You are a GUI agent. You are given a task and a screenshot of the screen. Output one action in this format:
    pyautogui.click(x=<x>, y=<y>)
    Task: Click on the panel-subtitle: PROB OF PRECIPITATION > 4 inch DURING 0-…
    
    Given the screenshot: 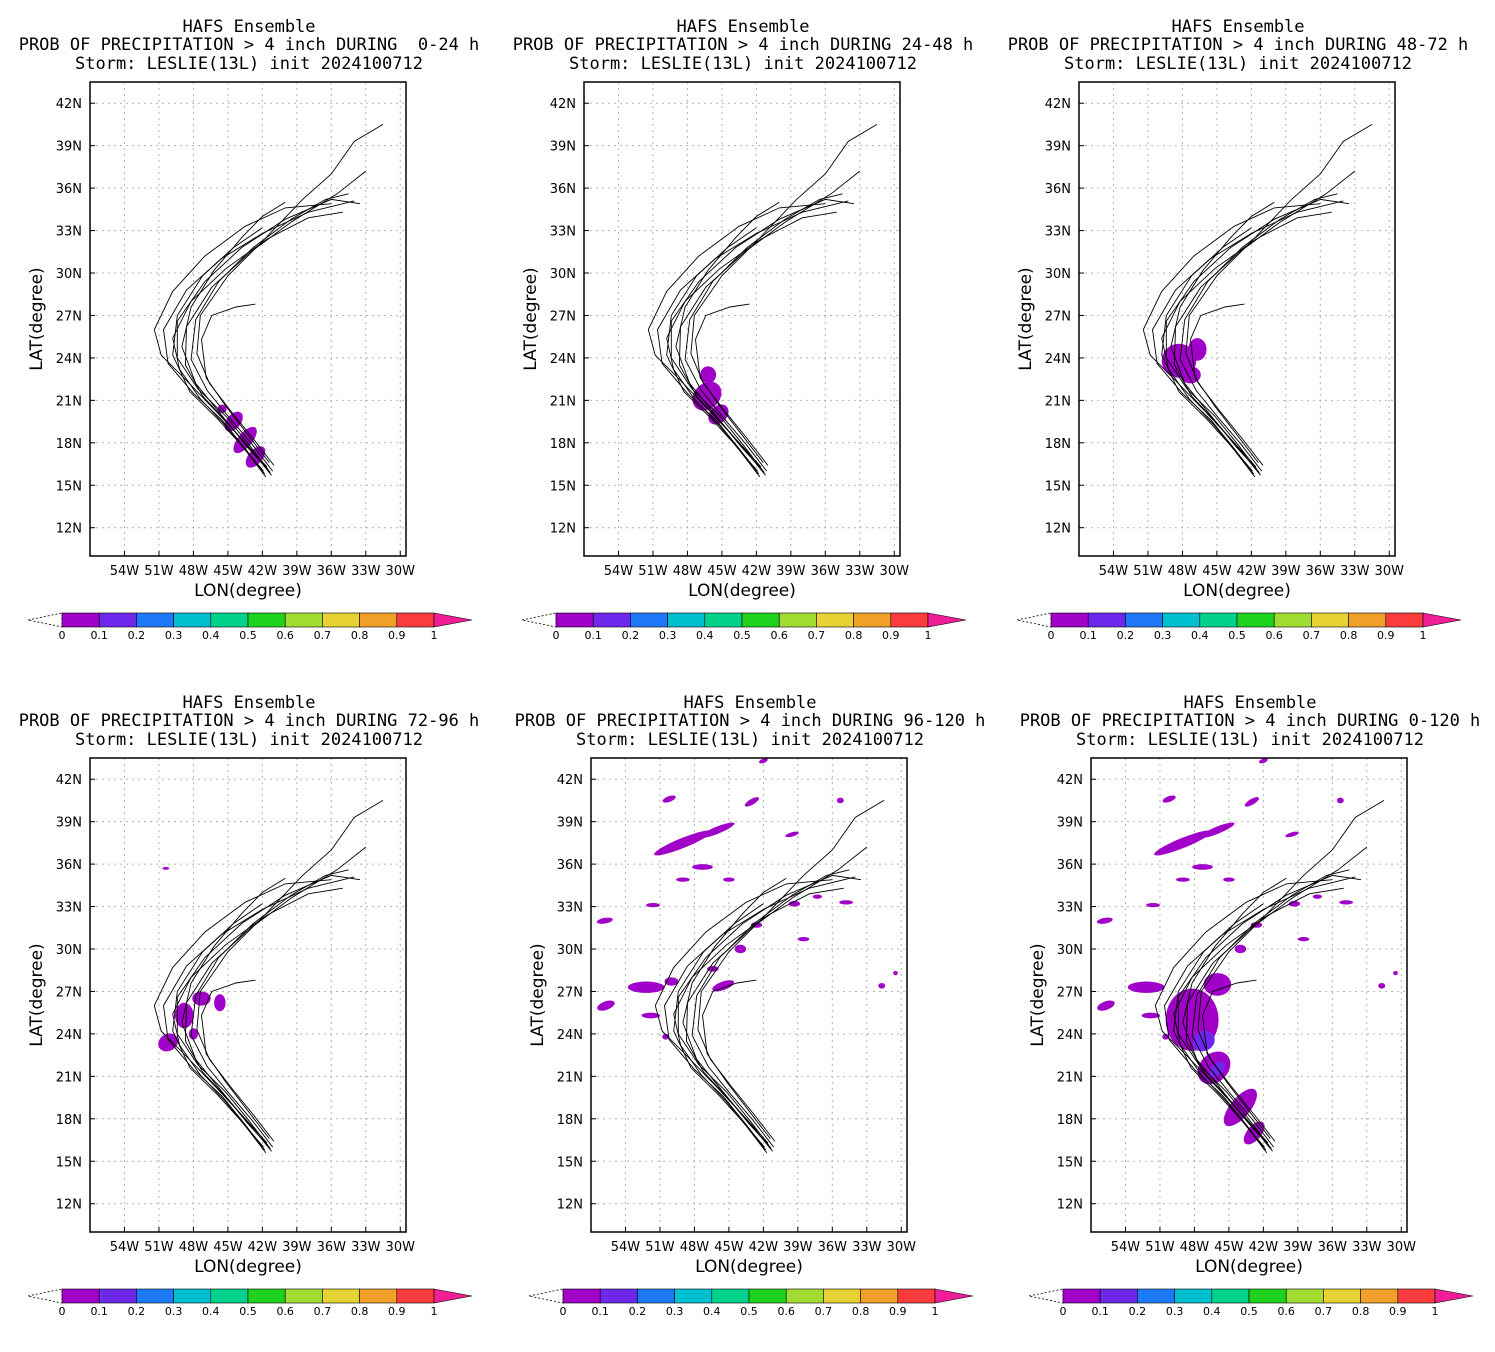 What is the action you would take?
    pyautogui.click(x=249, y=45)
    